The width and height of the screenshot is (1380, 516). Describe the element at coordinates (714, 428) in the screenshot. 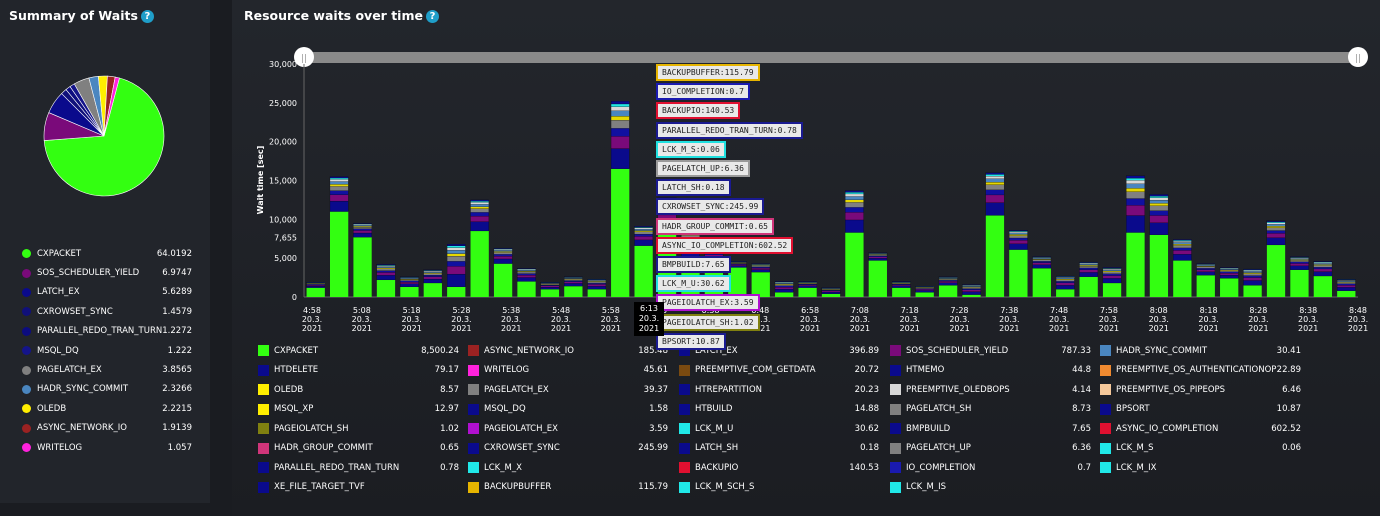

I see `wait-legend-label: LCK_M_U` at that location.